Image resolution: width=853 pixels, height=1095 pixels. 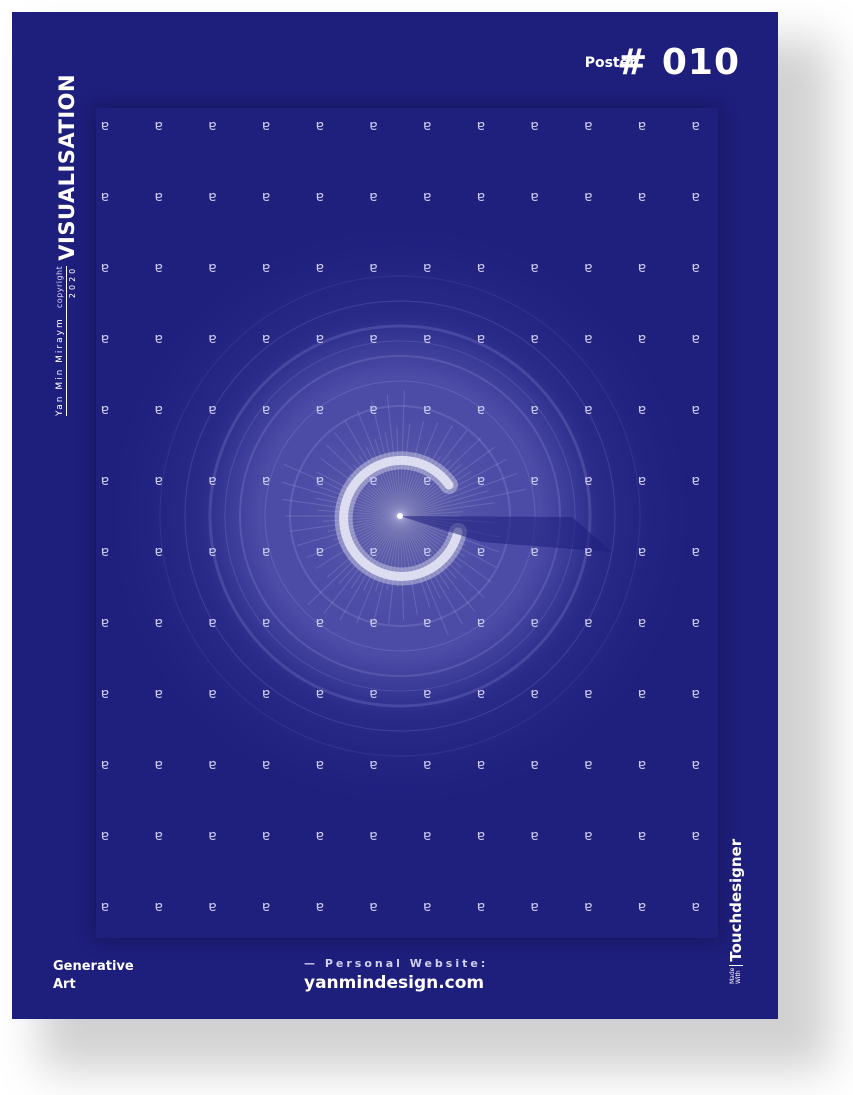 What do you see at coordinates (396, 963) in the screenshot?
I see `website-caption: — Personal Website:` at bounding box center [396, 963].